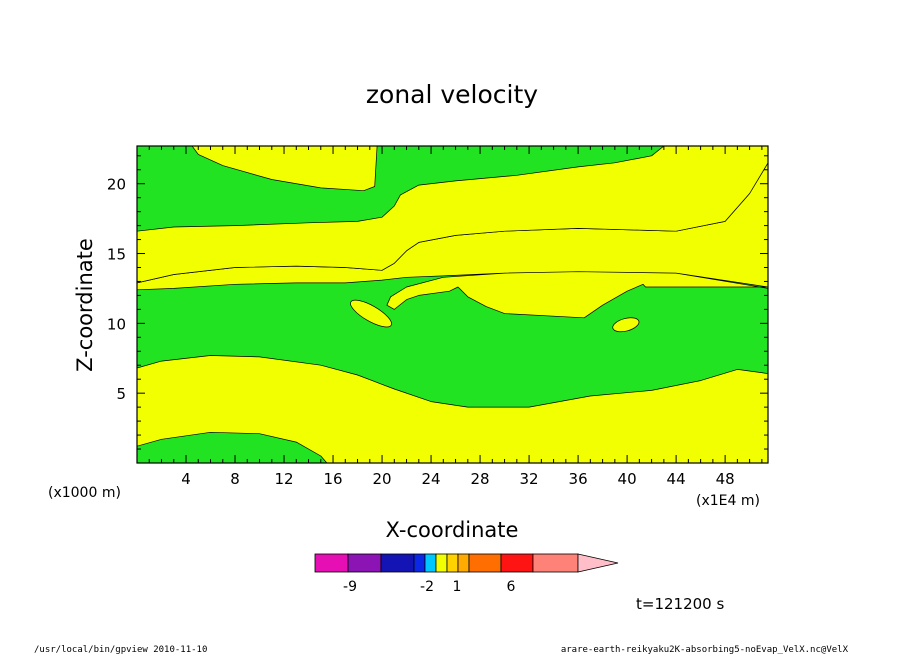  What do you see at coordinates (350, 587) in the screenshot?
I see `colorbar-tick-label: -9` at bounding box center [350, 587].